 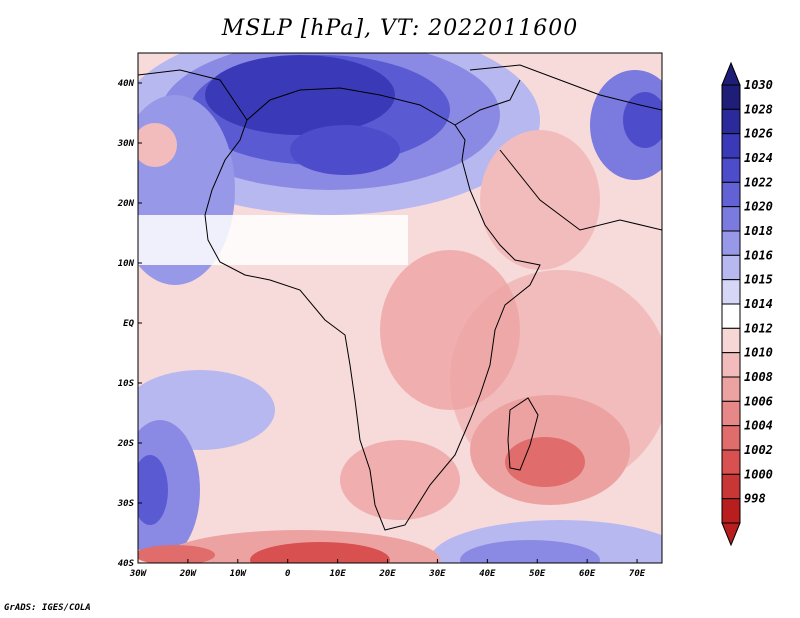 I want to click on lat-tick-label: 10S, so click(x=126, y=384).